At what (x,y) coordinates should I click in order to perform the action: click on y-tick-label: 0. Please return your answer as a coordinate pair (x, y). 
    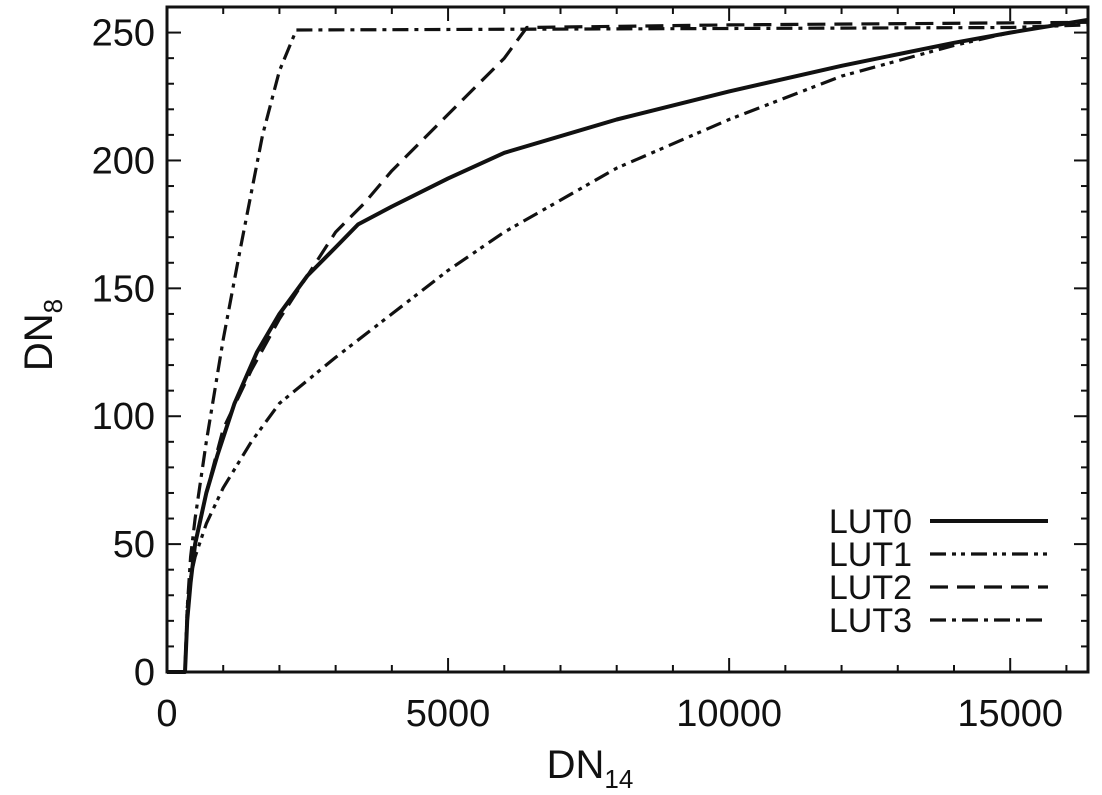
    Looking at the image, I should click on (144, 673).